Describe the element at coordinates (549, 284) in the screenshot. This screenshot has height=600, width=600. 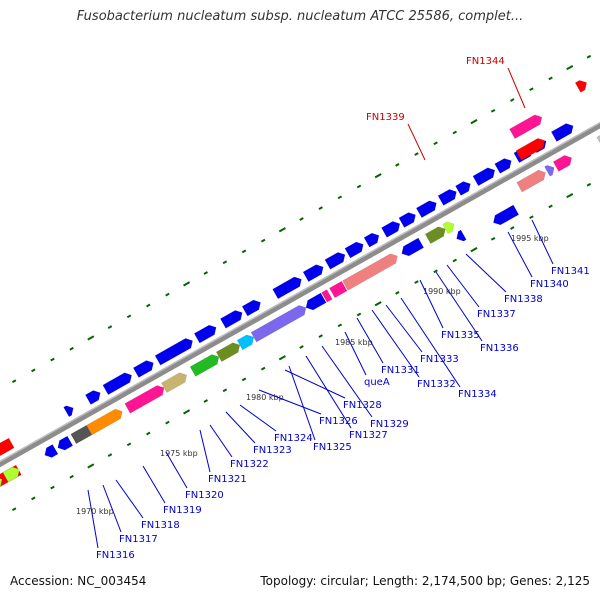
I see `gene-label-fn1340: FN1340` at that location.